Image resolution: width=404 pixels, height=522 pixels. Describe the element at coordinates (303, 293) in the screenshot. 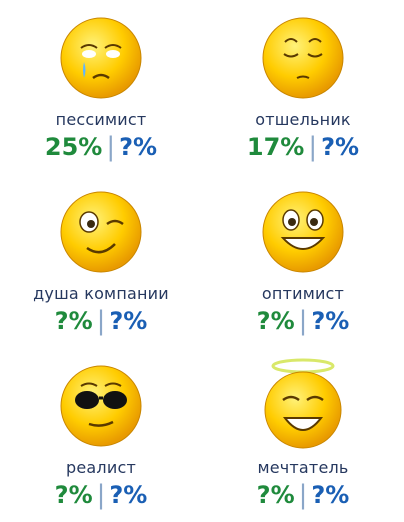

I see `type-label: оптимист` at that location.